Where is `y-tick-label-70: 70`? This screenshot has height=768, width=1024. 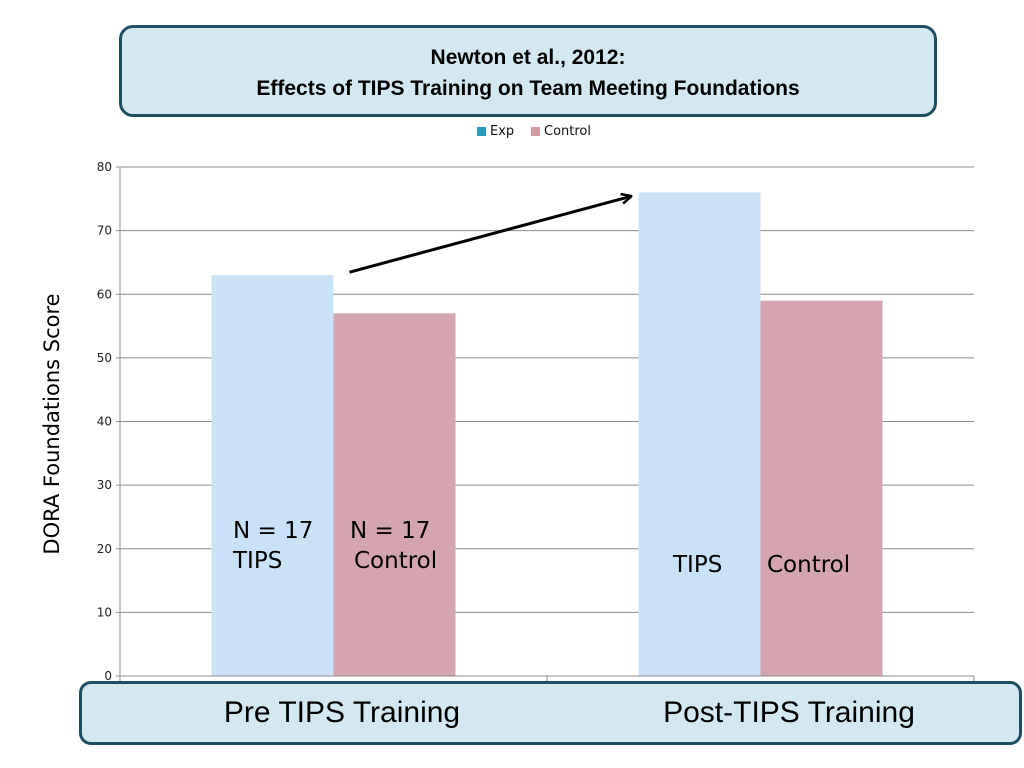 y-tick-label-70: 70 is located at coordinates (104, 231).